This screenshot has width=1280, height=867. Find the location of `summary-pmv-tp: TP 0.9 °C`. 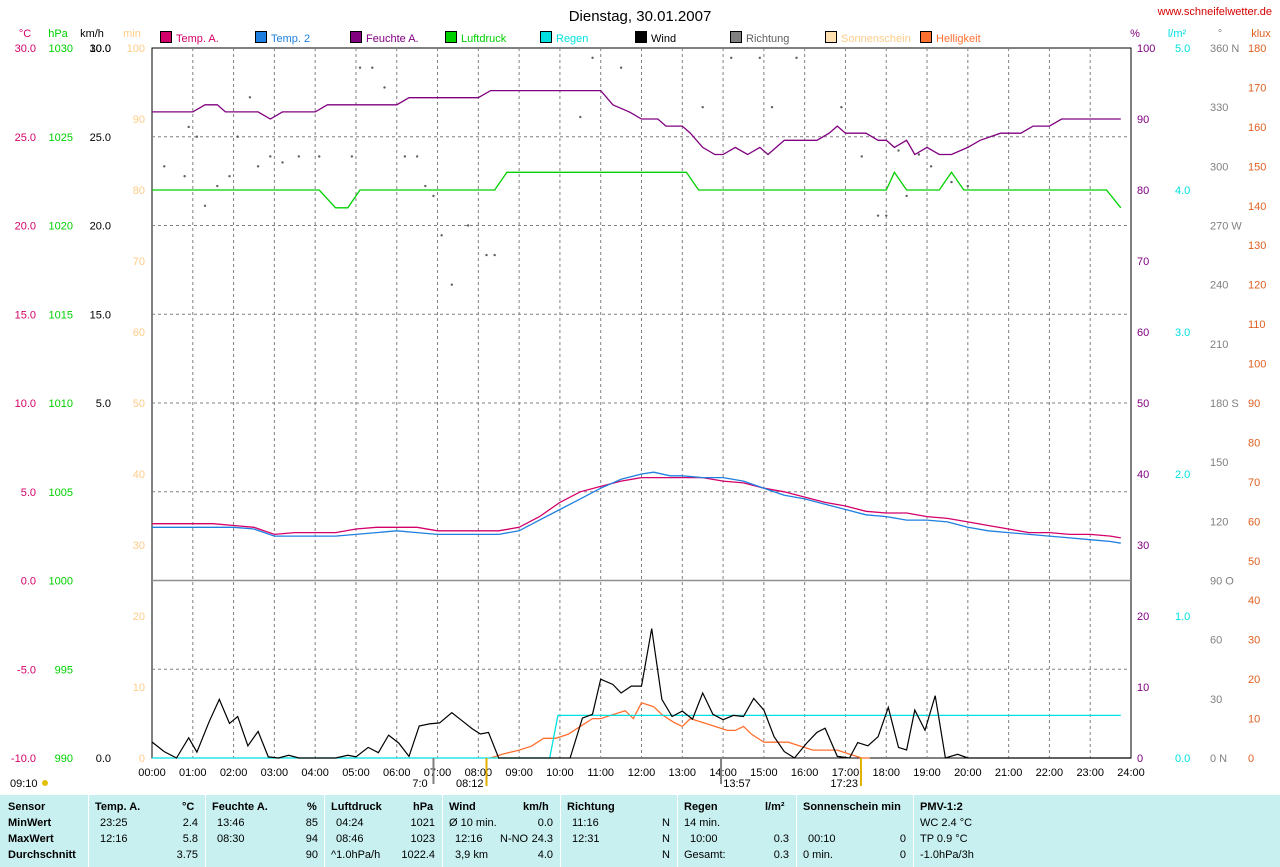

summary-pmv-tp: TP 0.9 °C is located at coordinates (944, 839).